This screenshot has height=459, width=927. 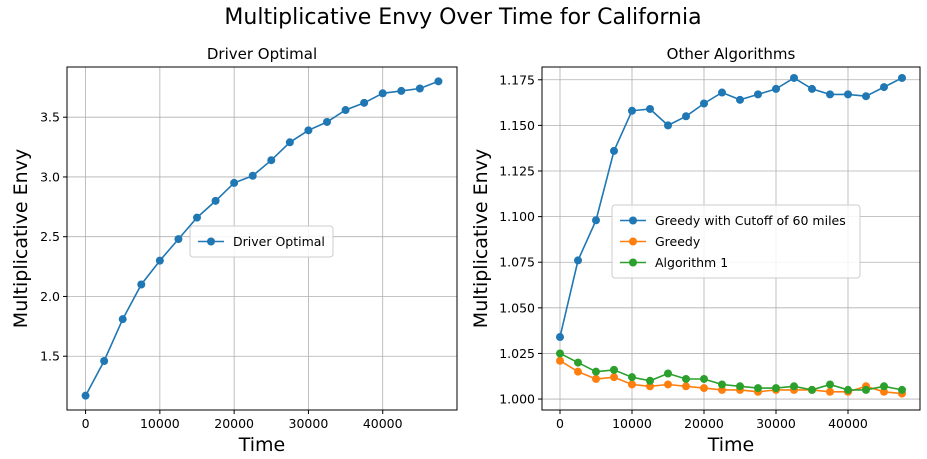 I want to click on x-tick-label: 10000, so click(x=160, y=423).